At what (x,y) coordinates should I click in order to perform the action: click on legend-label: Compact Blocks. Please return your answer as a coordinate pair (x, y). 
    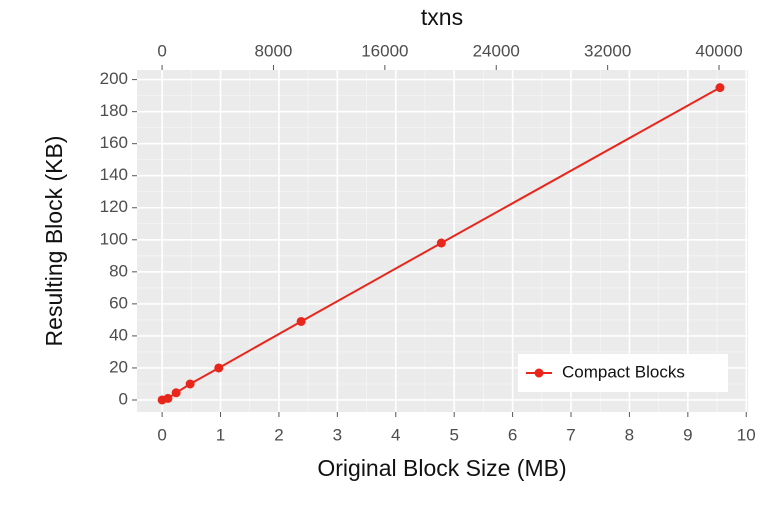
    Looking at the image, I should click on (623, 371).